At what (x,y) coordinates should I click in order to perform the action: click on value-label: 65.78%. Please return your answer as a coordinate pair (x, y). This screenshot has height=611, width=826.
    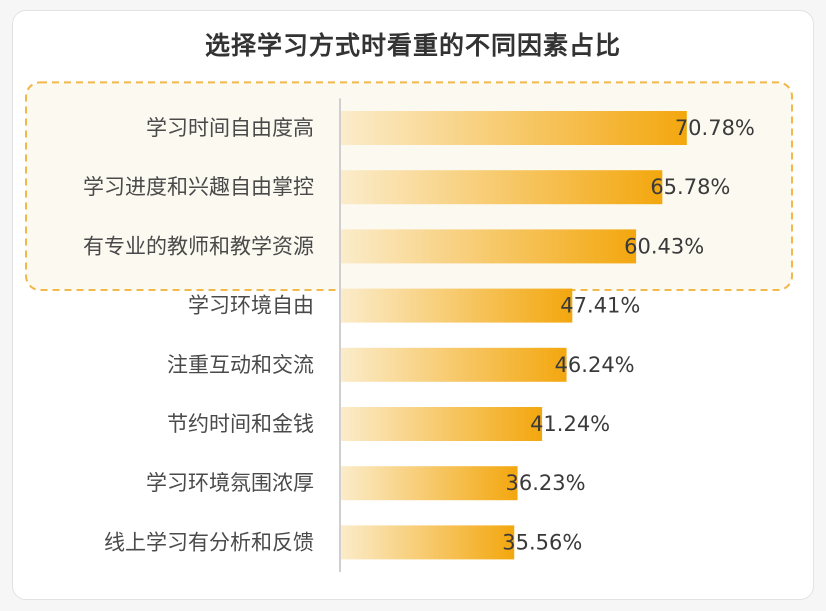
    Looking at the image, I should click on (690, 187).